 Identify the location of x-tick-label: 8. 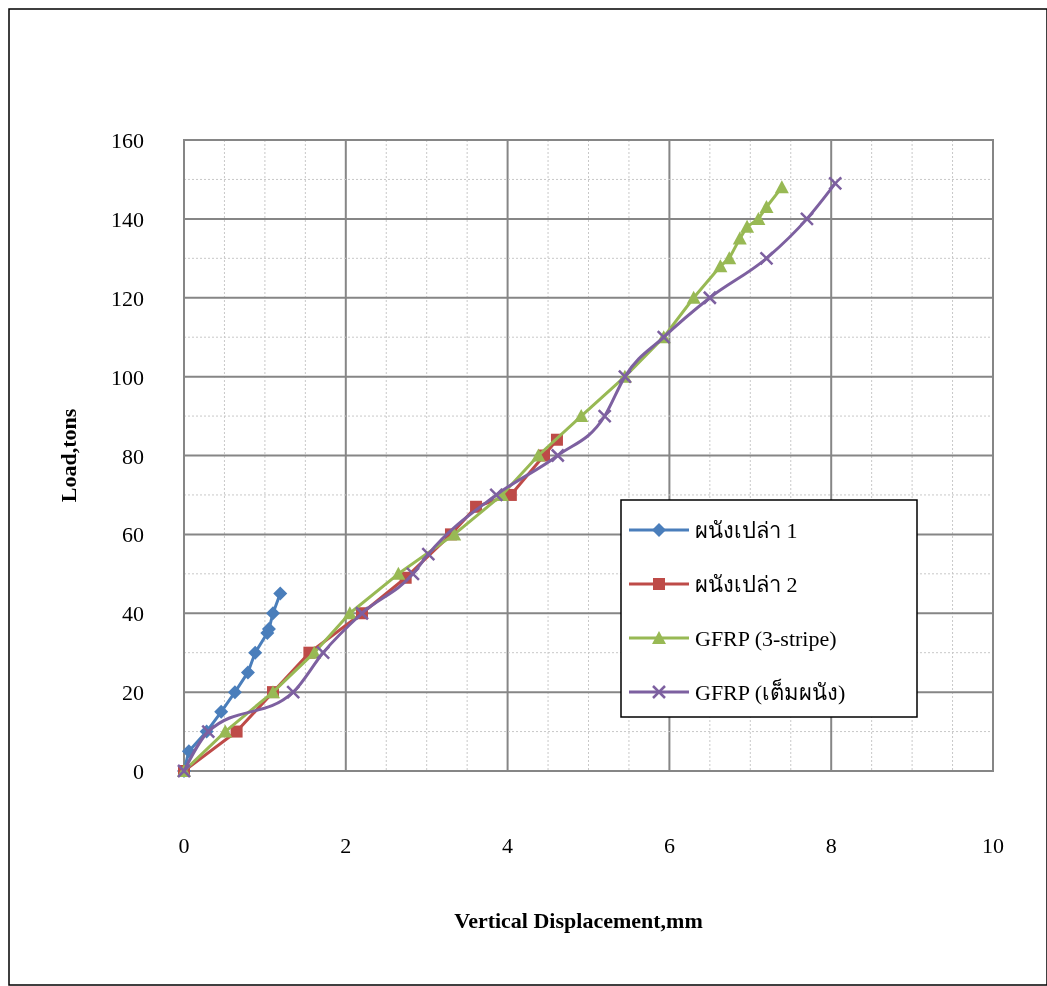
(831, 845).